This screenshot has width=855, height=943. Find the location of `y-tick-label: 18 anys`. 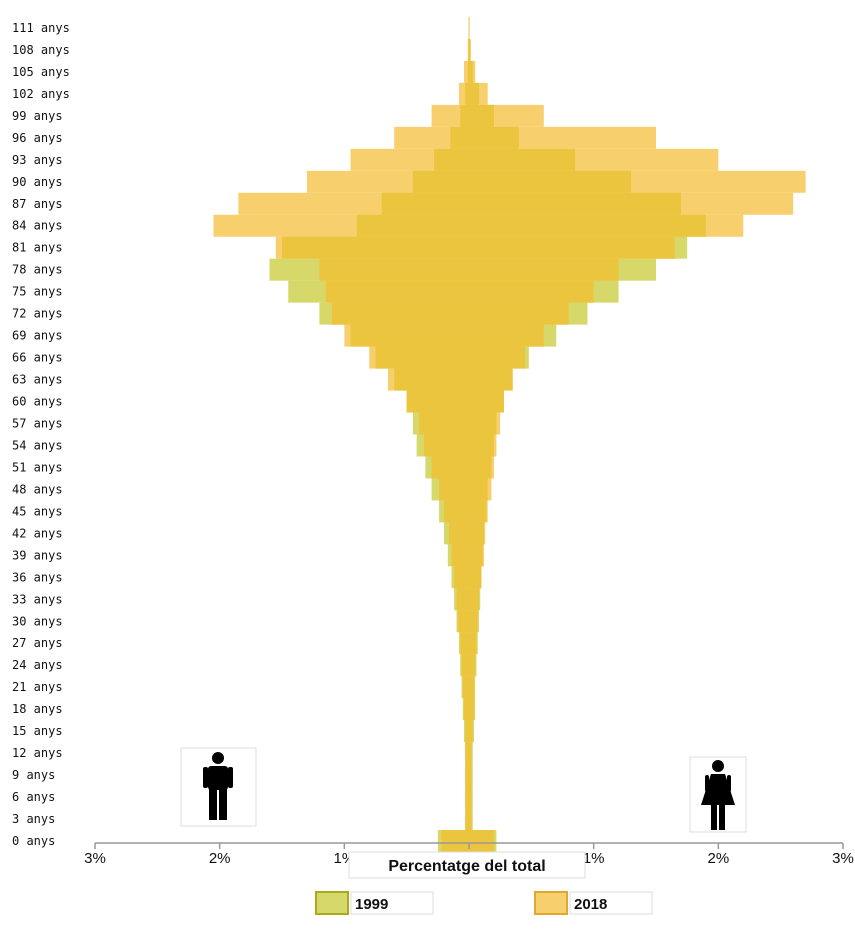

y-tick-label: 18 anys is located at coordinates (37, 709).